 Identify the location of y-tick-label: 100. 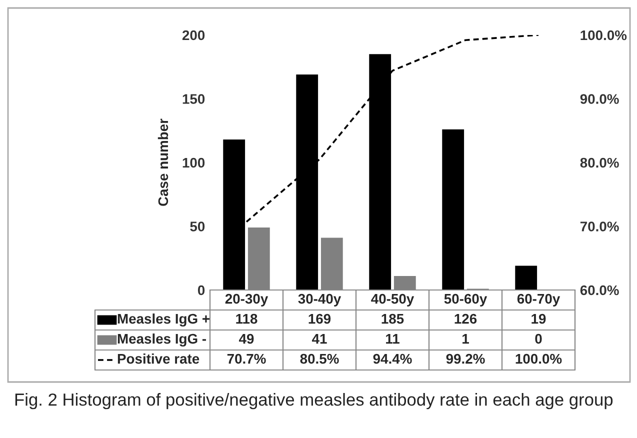
(193, 163).